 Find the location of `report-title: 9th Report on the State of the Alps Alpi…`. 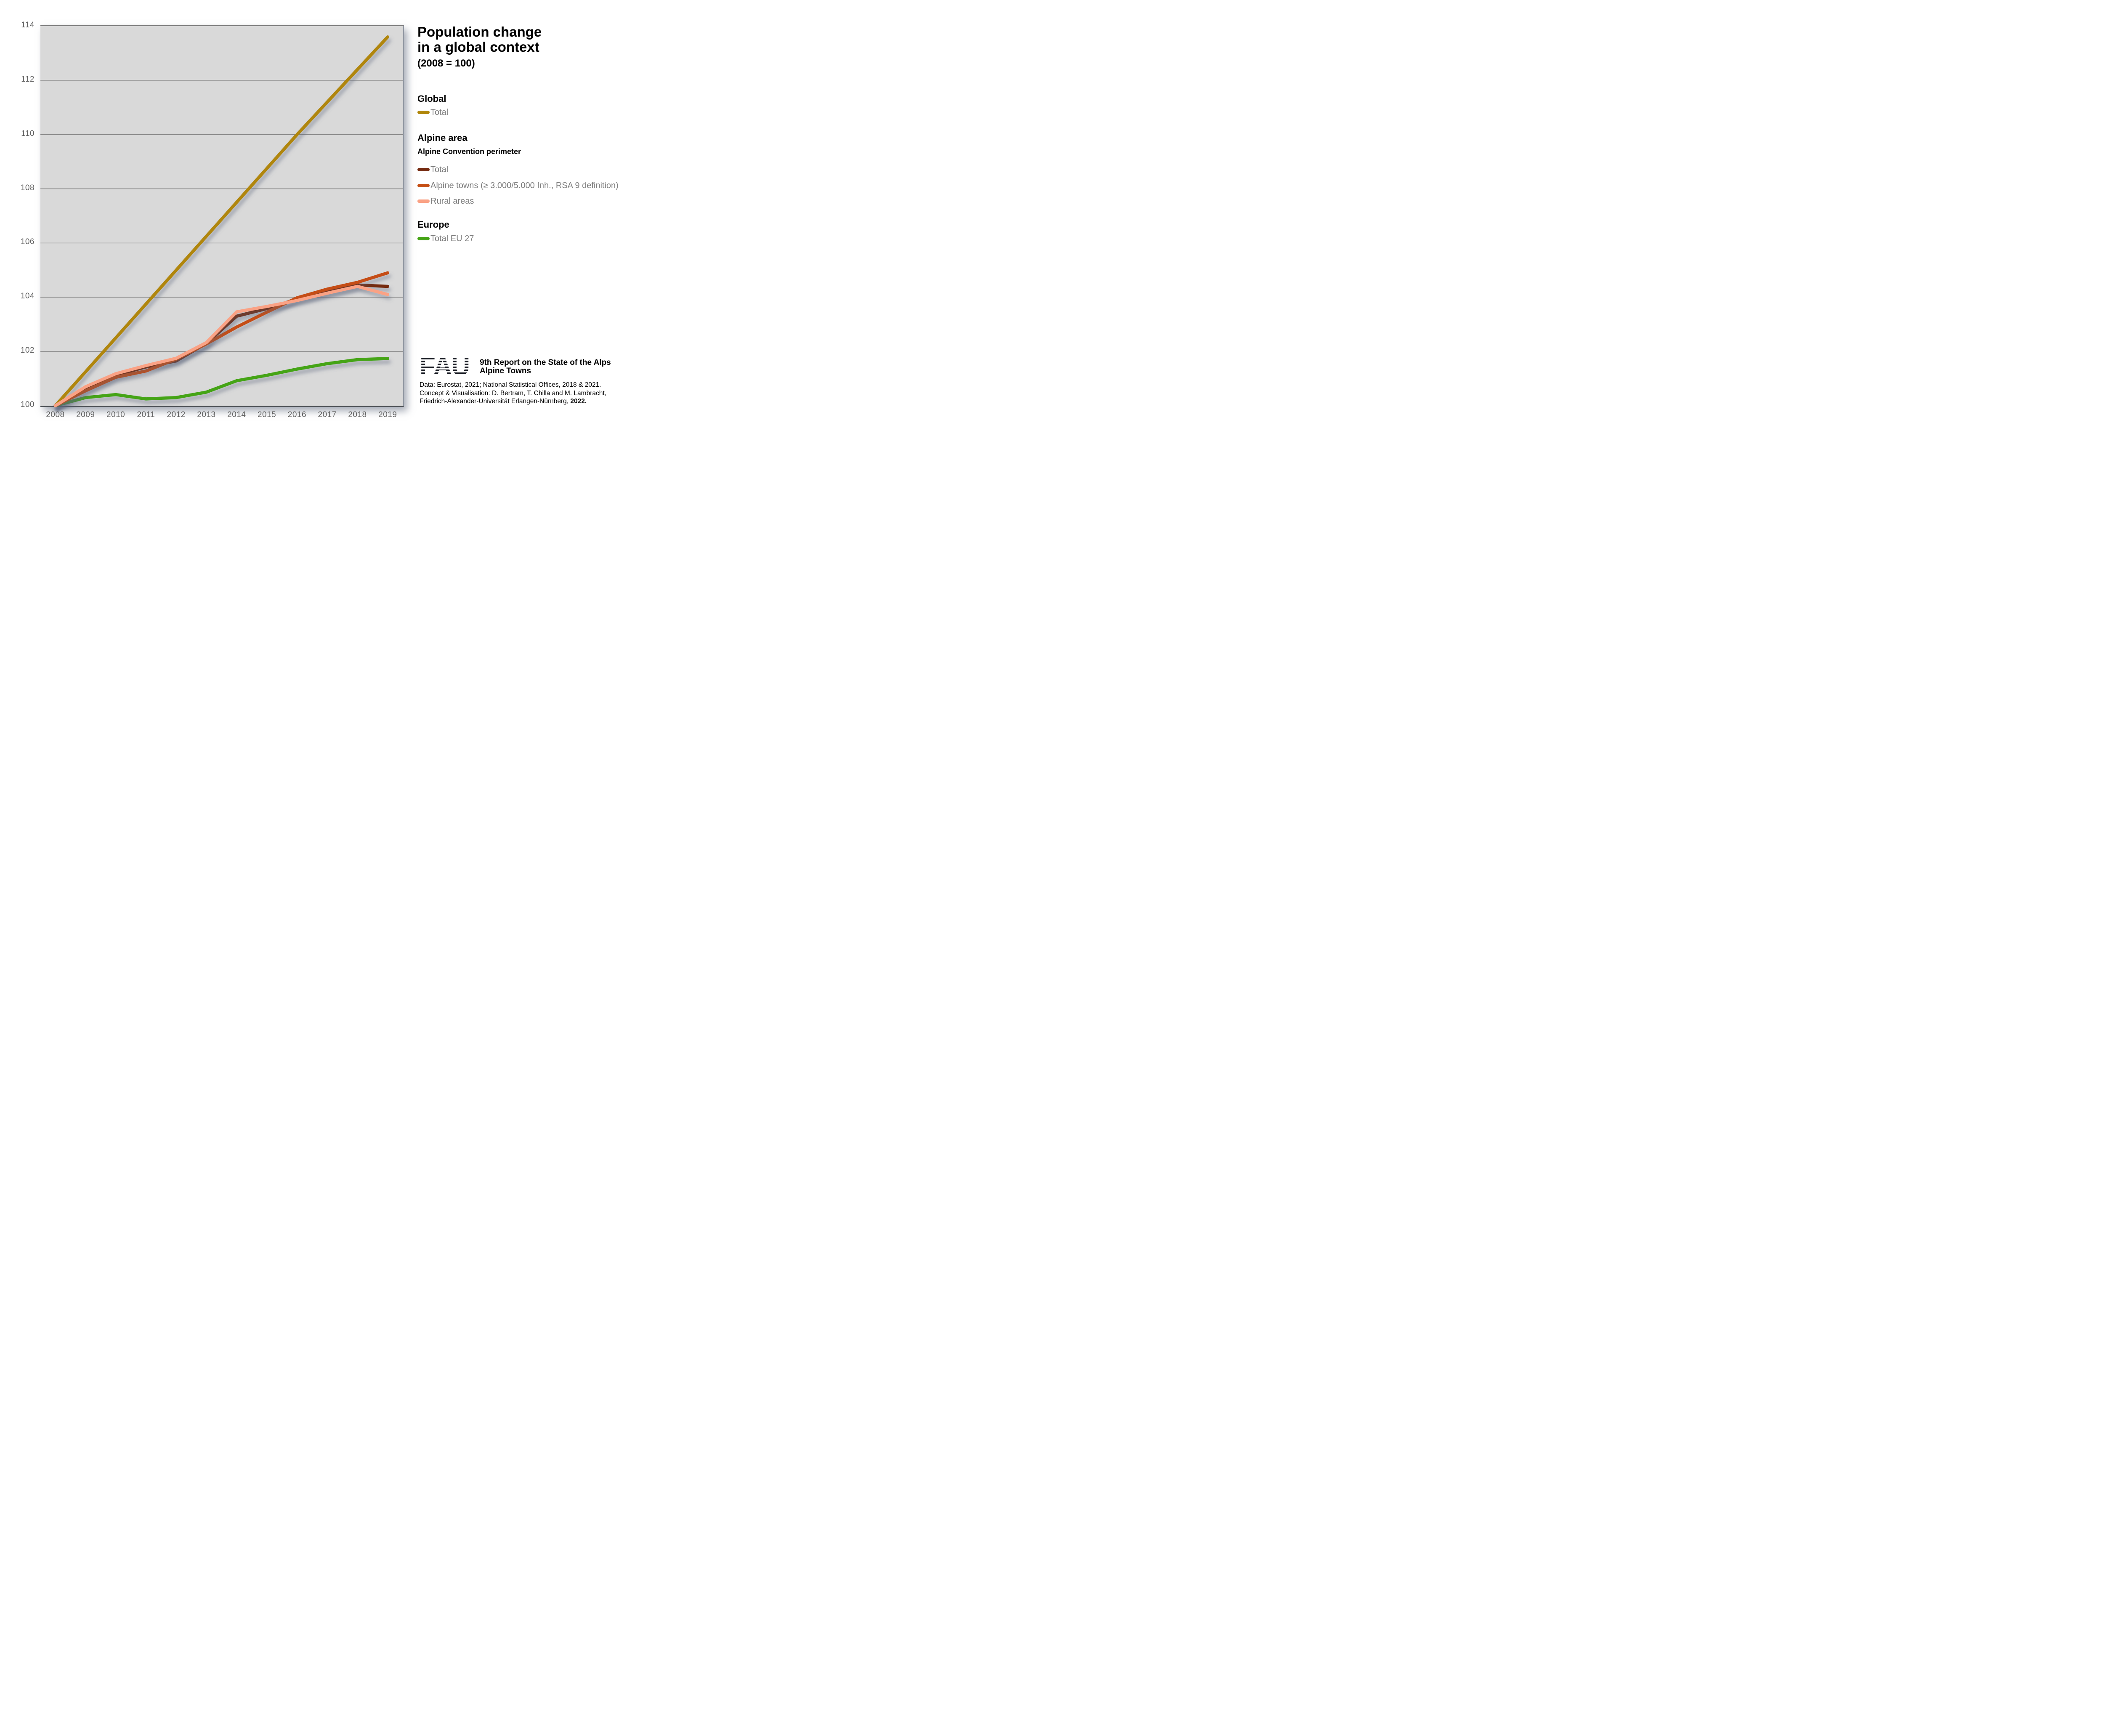

report-title: 9th Report on the State of the Alps Alpi… is located at coordinates (545, 367).